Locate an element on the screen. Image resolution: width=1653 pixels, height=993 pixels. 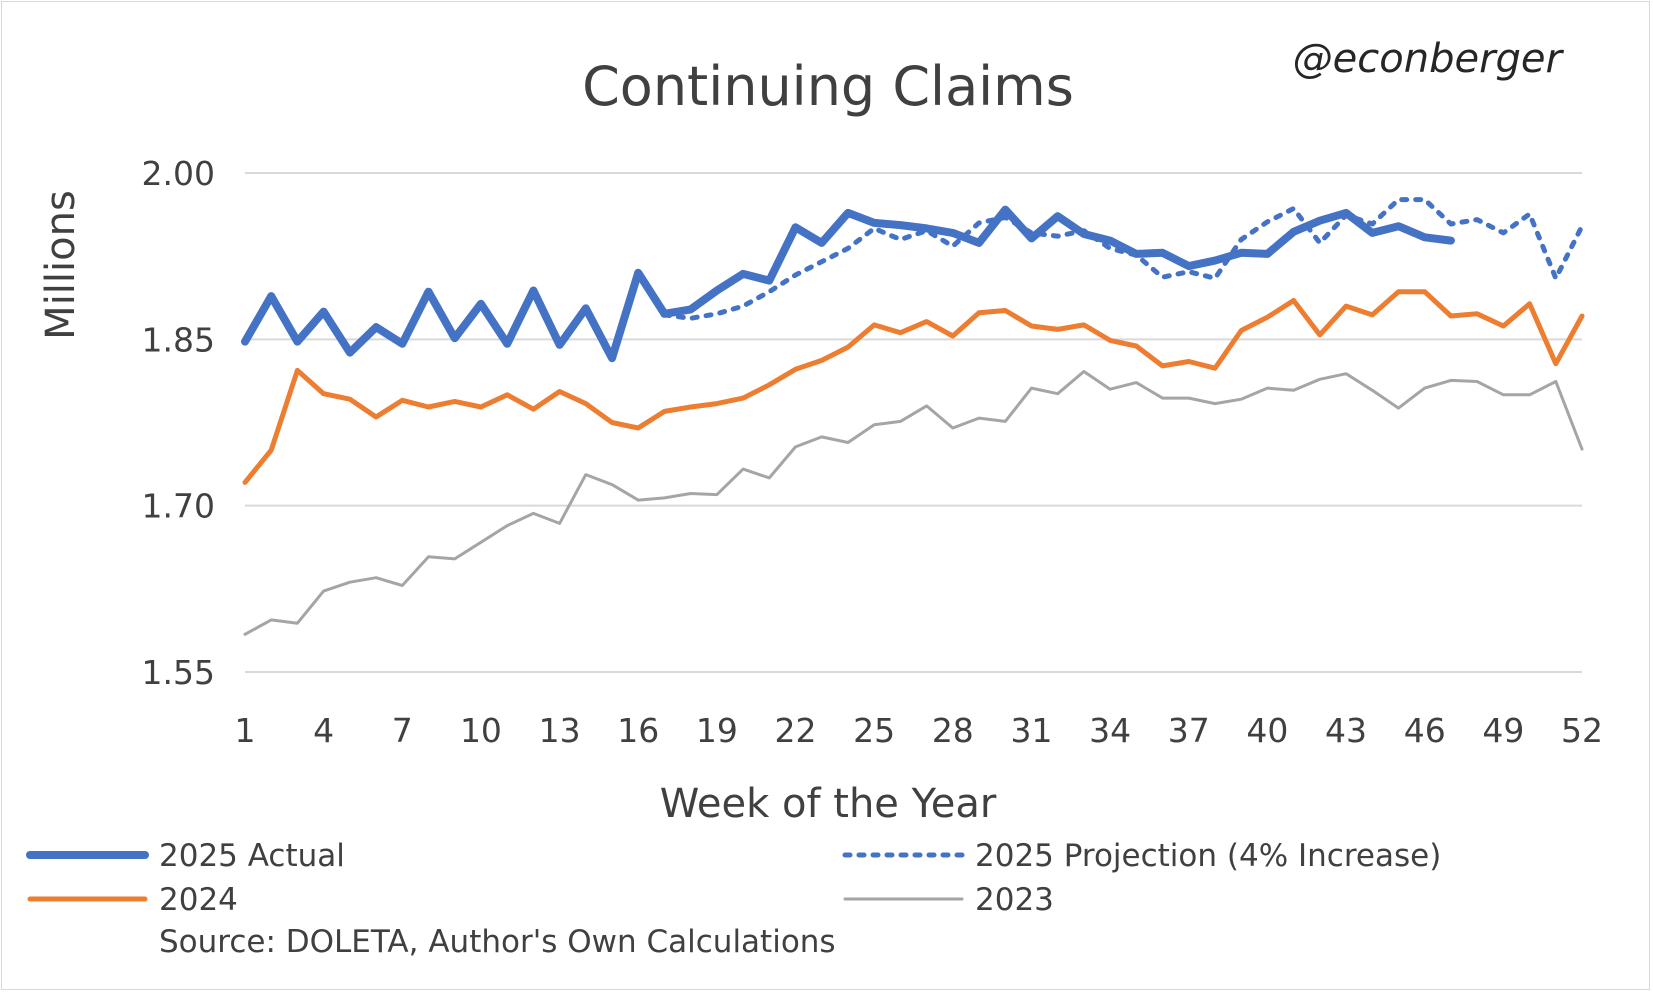
legend-label: 2025 Projection (4% Increase) is located at coordinates (1208, 856).